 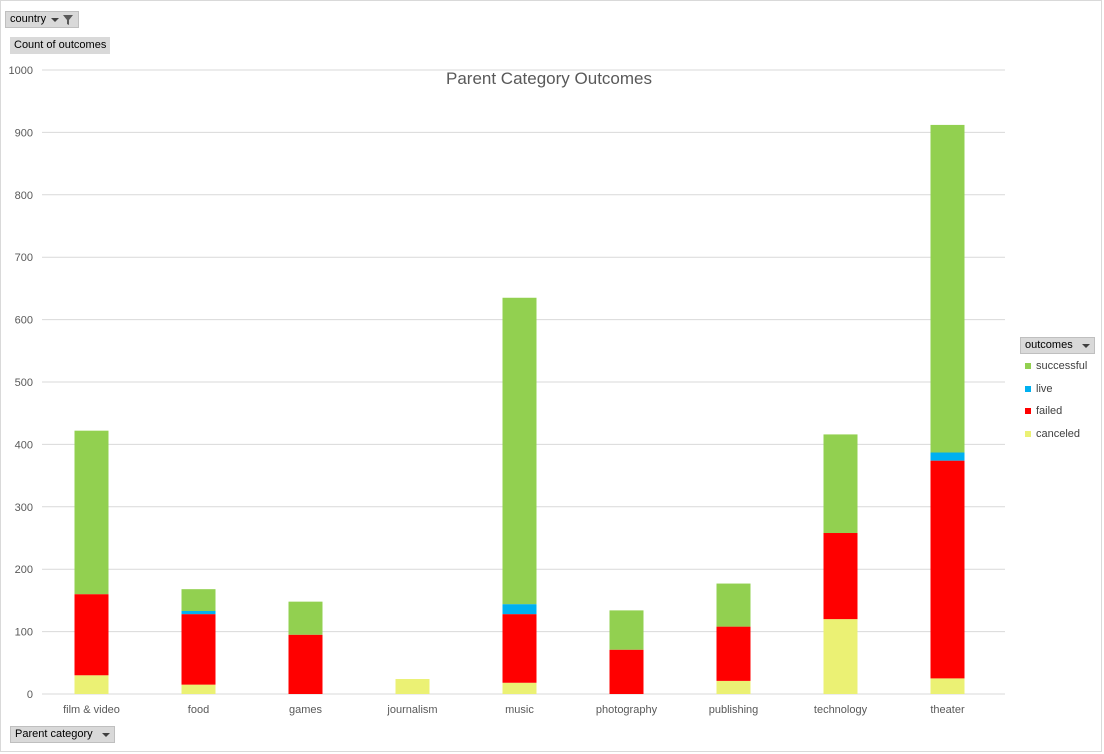 I want to click on chart-title: Parent Category Outcomes, so click(x=549, y=78).